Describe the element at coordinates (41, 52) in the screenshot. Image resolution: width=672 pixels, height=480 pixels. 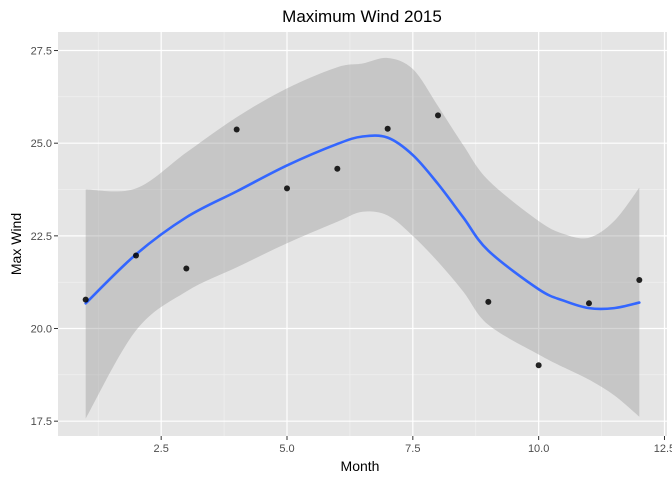
I see `y-tick-label: 27.5` at that location.